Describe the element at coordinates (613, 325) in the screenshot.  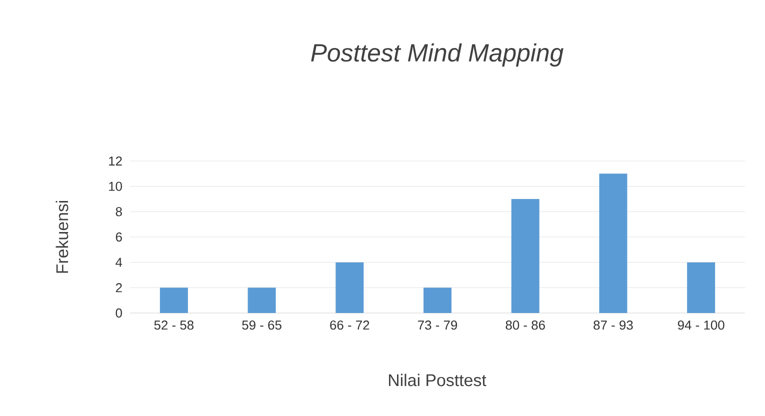
I see `x-tick-label: 87 - 93` at that location.